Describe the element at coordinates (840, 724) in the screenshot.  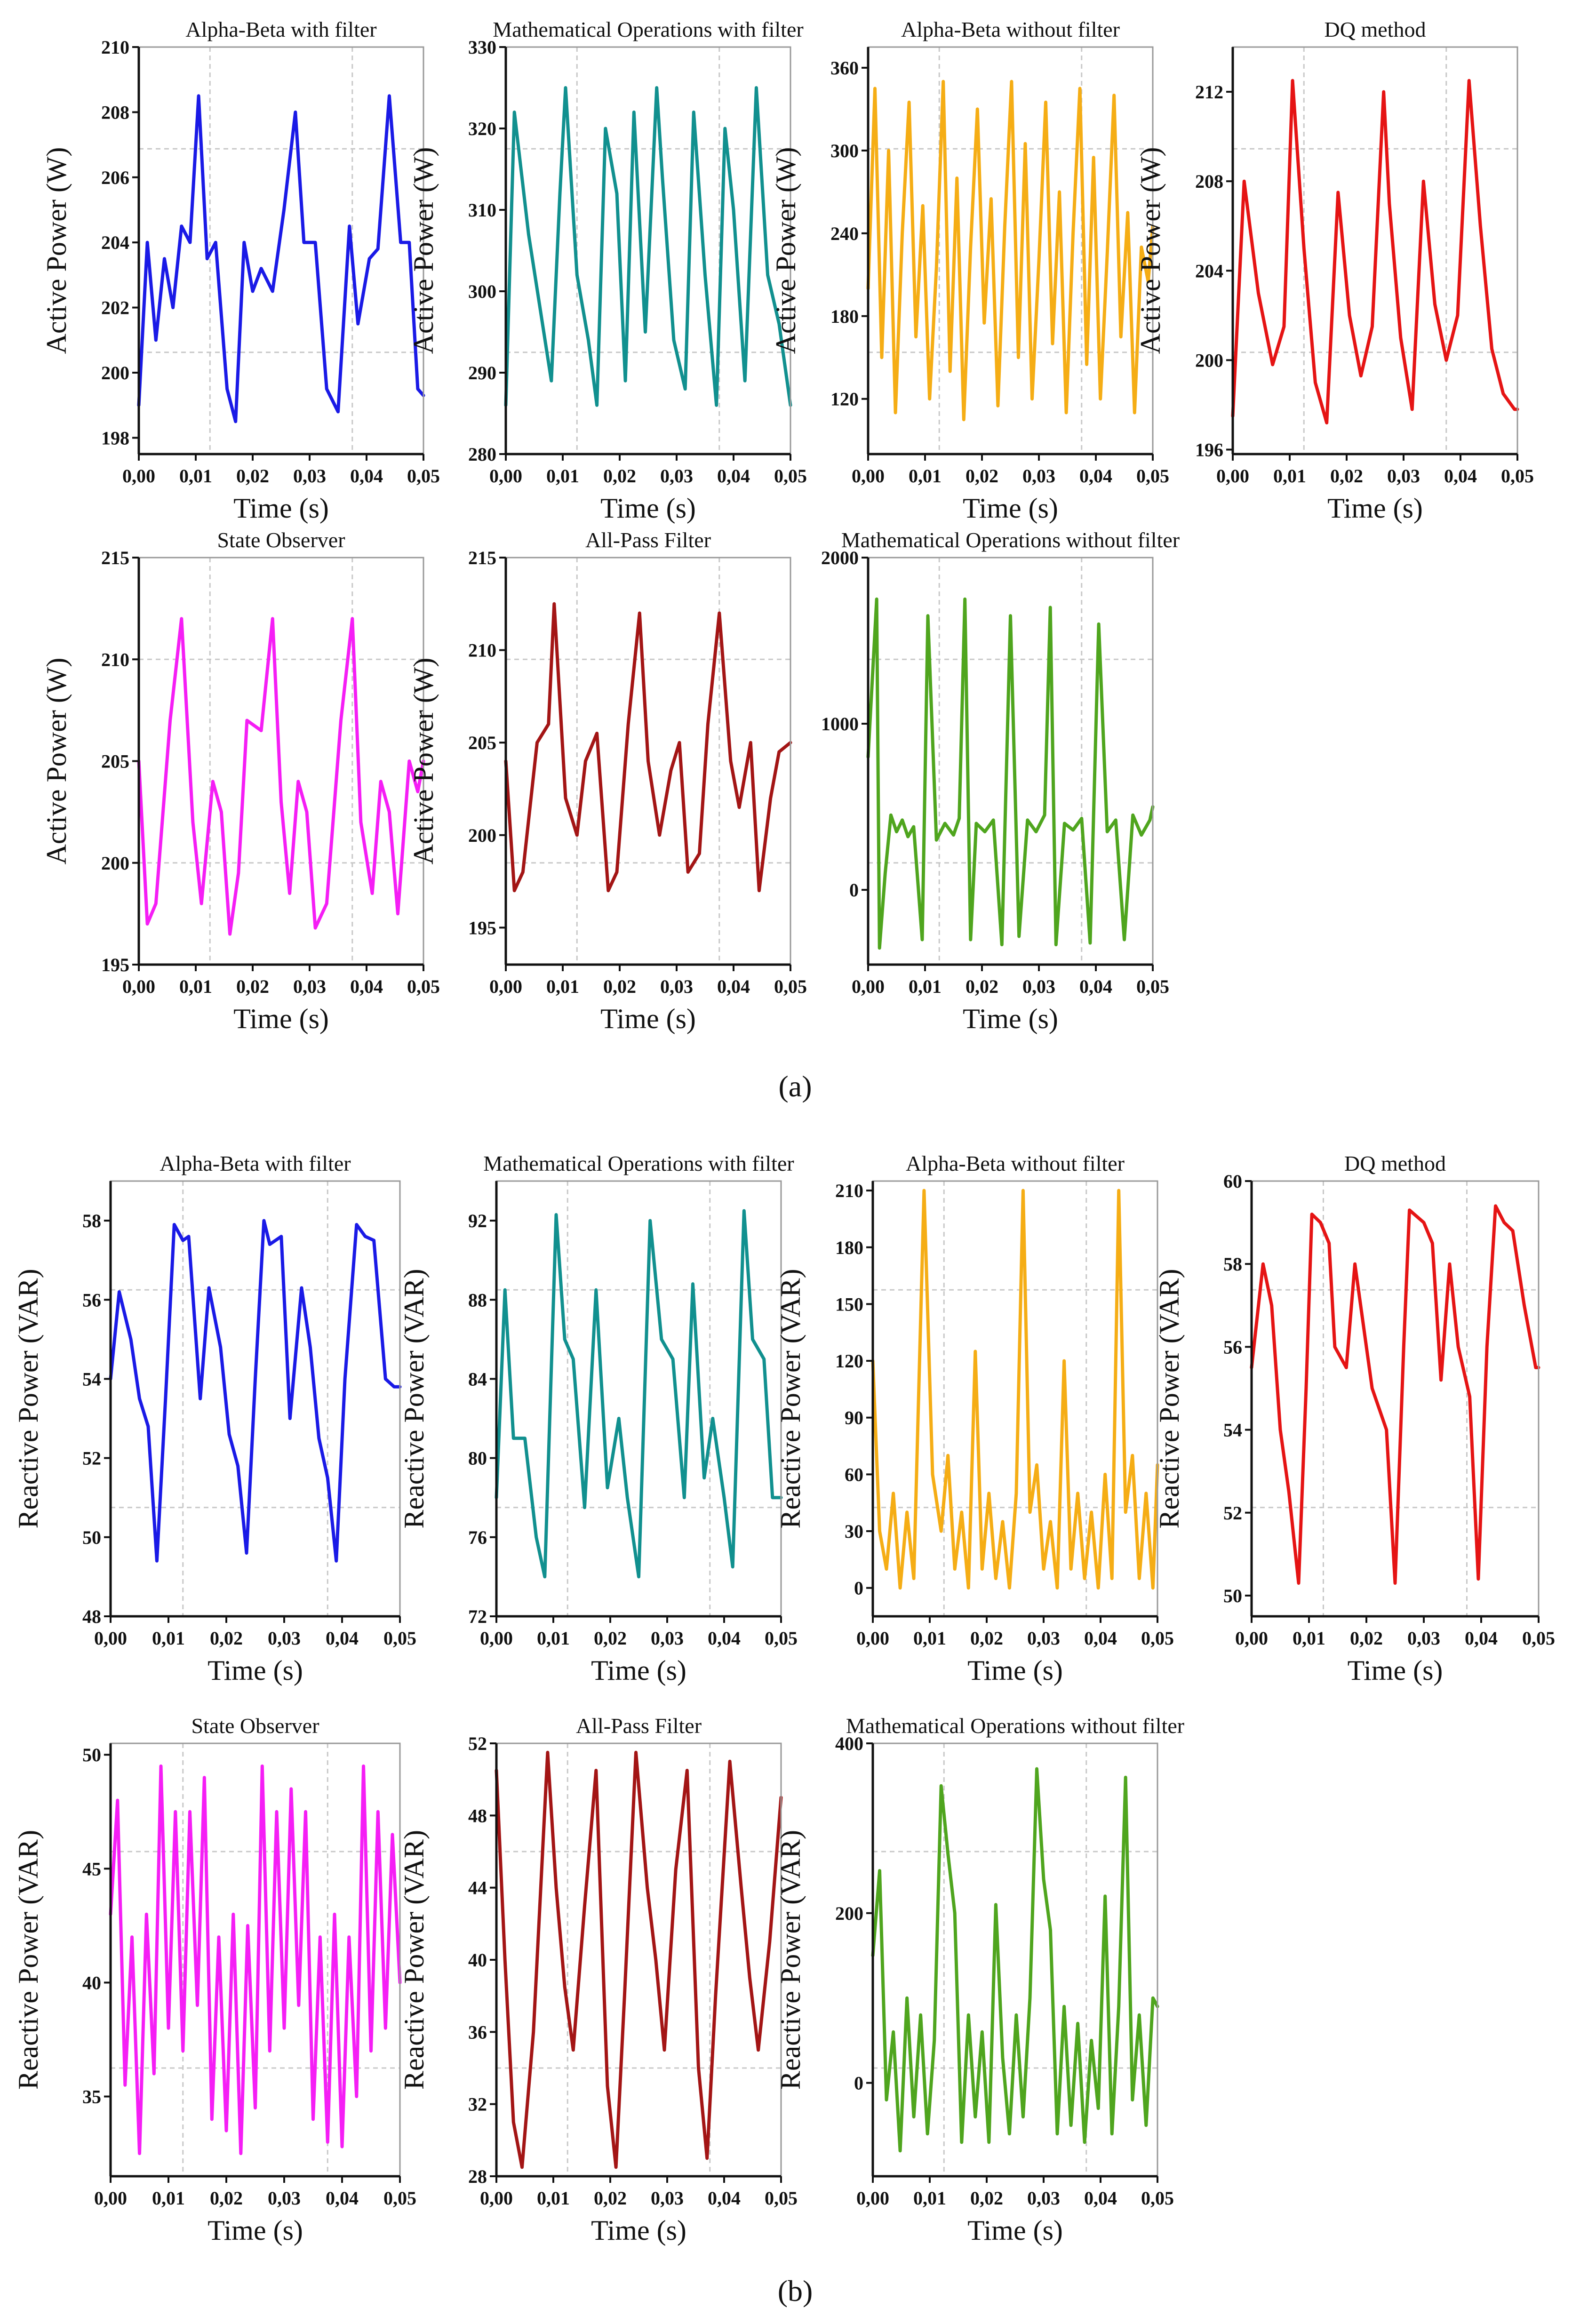
I see `y-tick-label: 1000` at that location.